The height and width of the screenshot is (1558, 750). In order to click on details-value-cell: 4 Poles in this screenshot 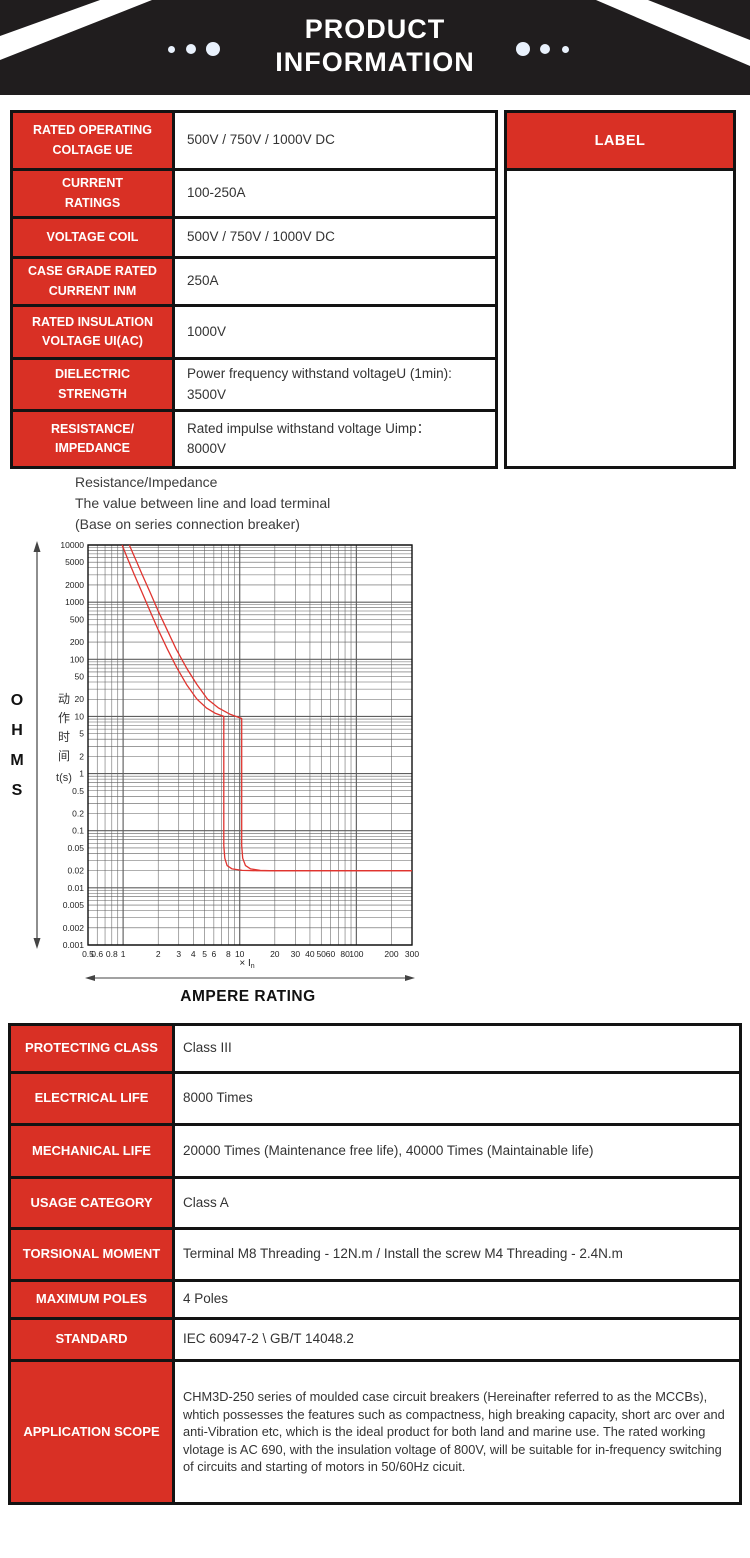, I will do `click(457, 1299)`.